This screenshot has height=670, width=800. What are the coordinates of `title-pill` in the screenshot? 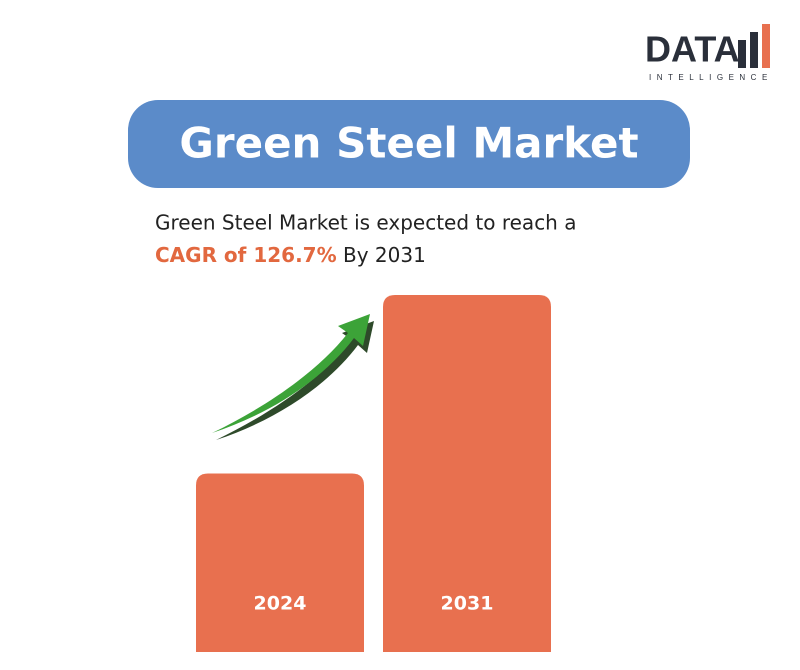 It's located at (409, 144).